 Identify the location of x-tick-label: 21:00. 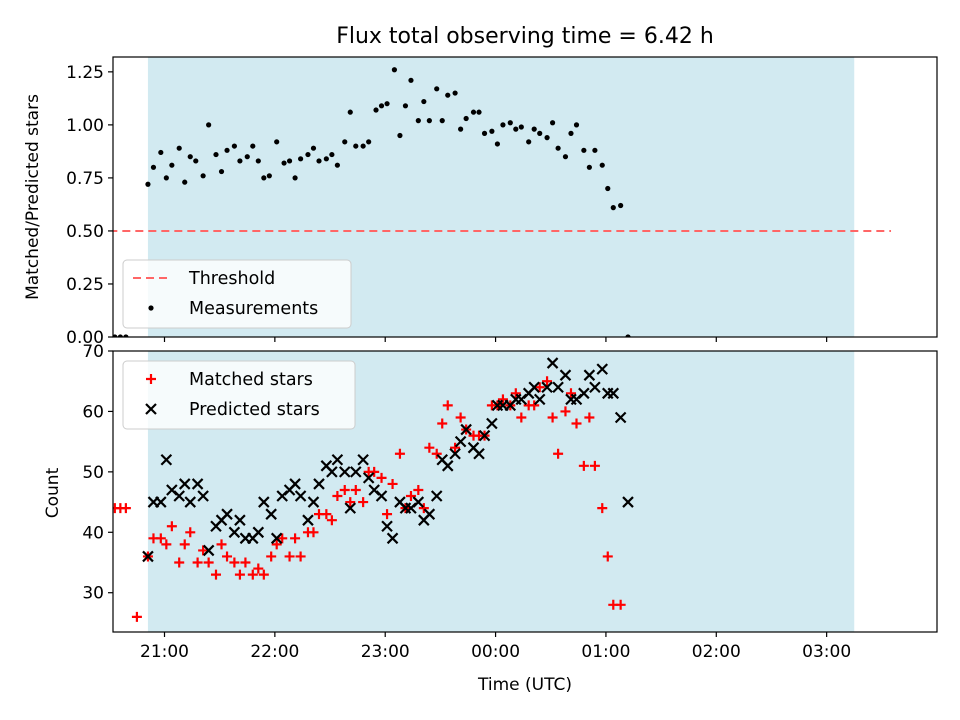
(164, 652).